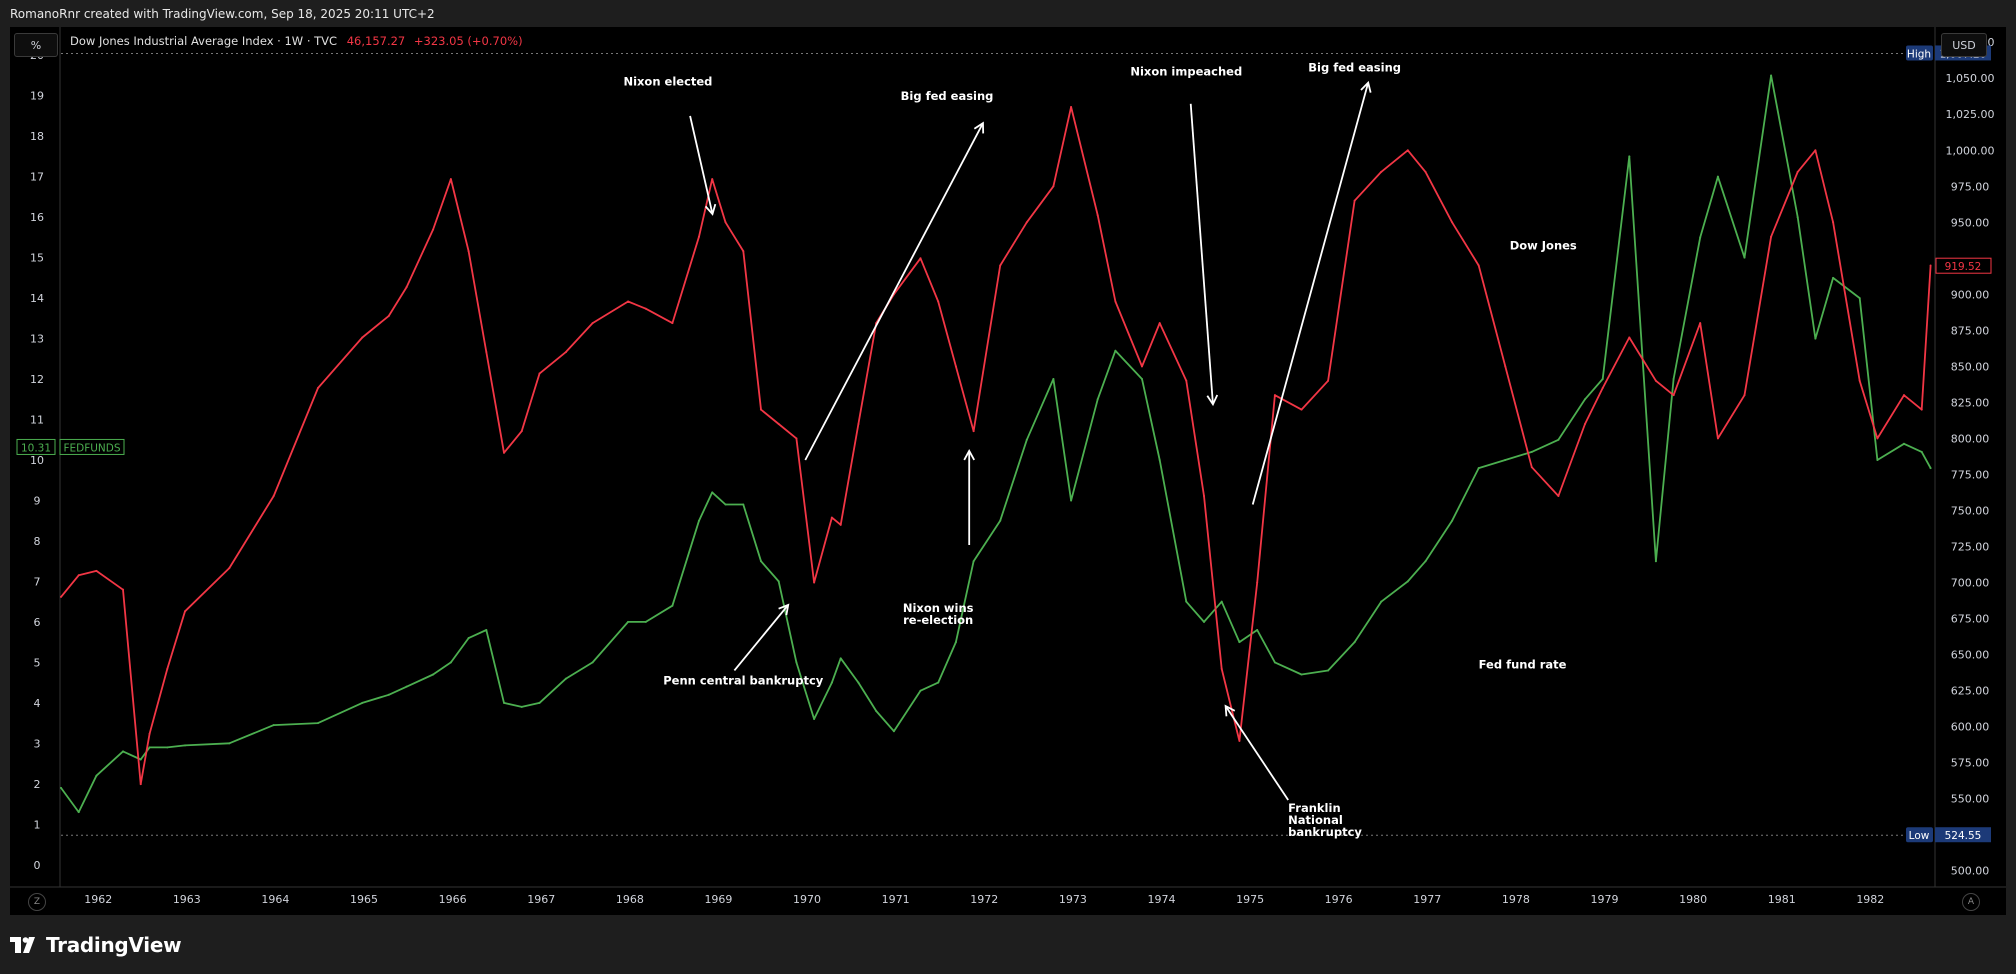  I want to click on left-axis-panel, so click(35, 457).